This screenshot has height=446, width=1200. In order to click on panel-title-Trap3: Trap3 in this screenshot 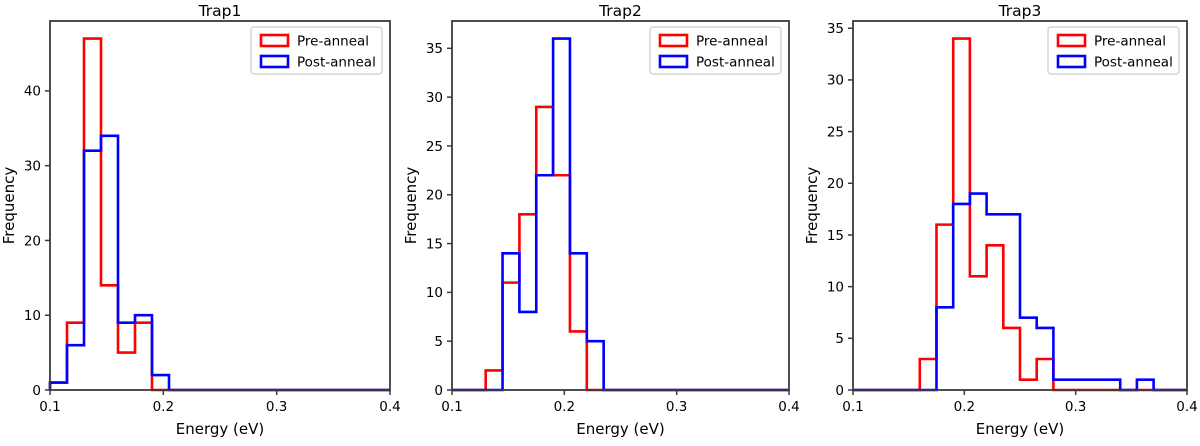, I will do `click(1020, 11)`.